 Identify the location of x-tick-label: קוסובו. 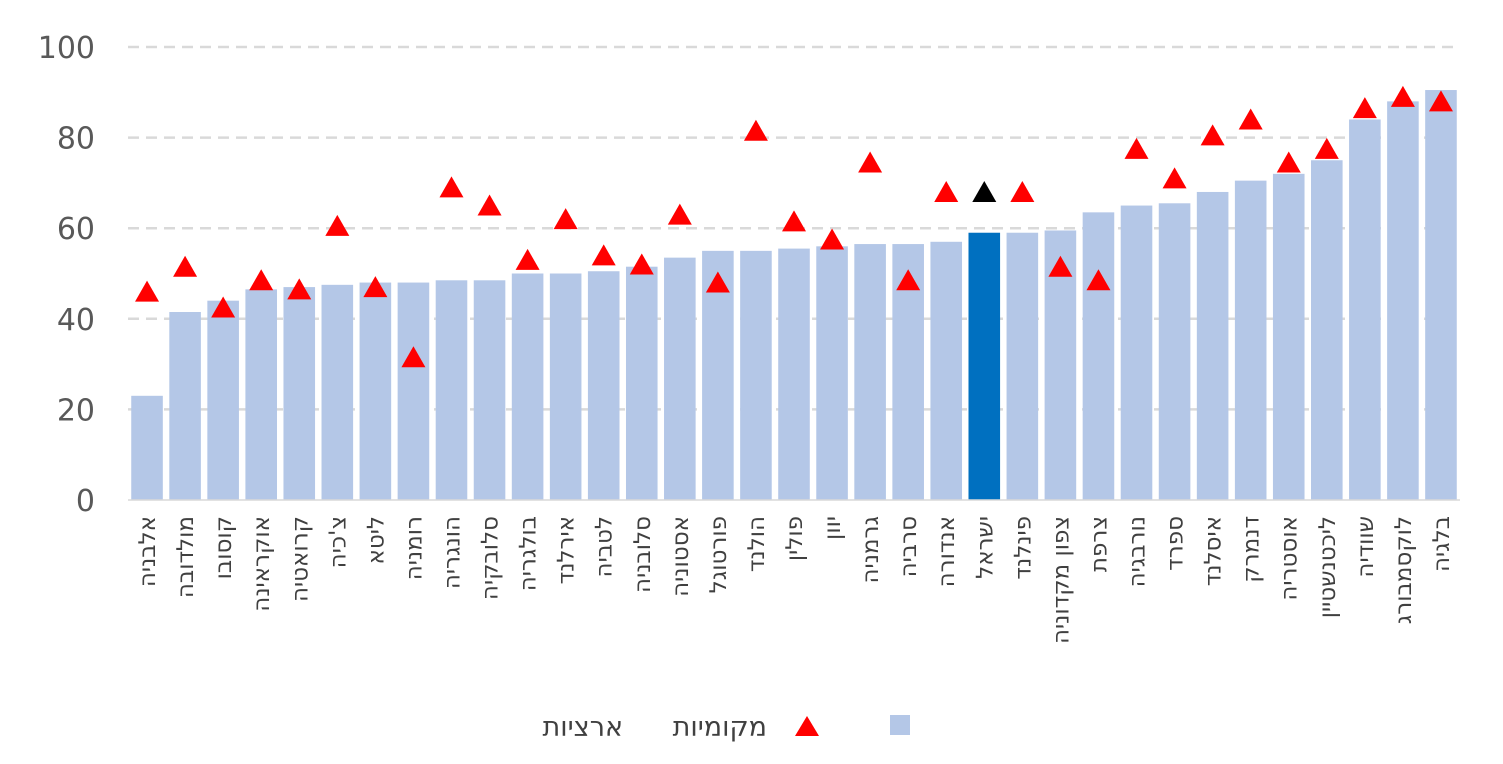
(224, 547).